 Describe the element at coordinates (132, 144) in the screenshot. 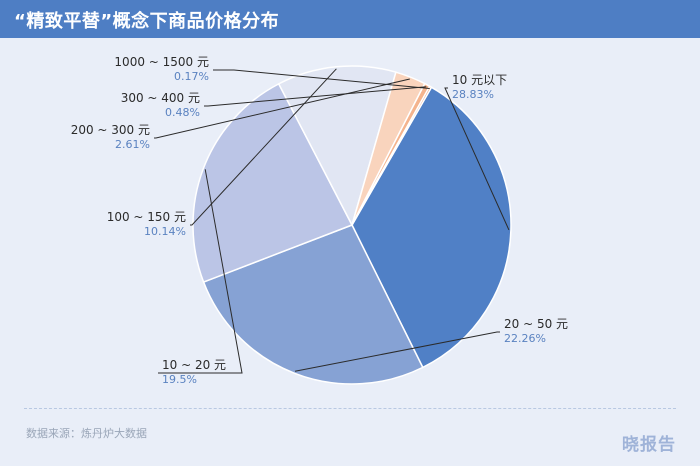

I see `percent-label: 2.61%` at that location.